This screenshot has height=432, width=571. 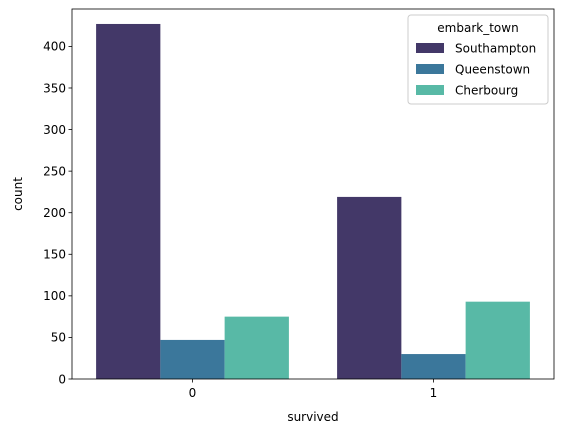 I want to click on legend-box, so click(x=478, y=59).